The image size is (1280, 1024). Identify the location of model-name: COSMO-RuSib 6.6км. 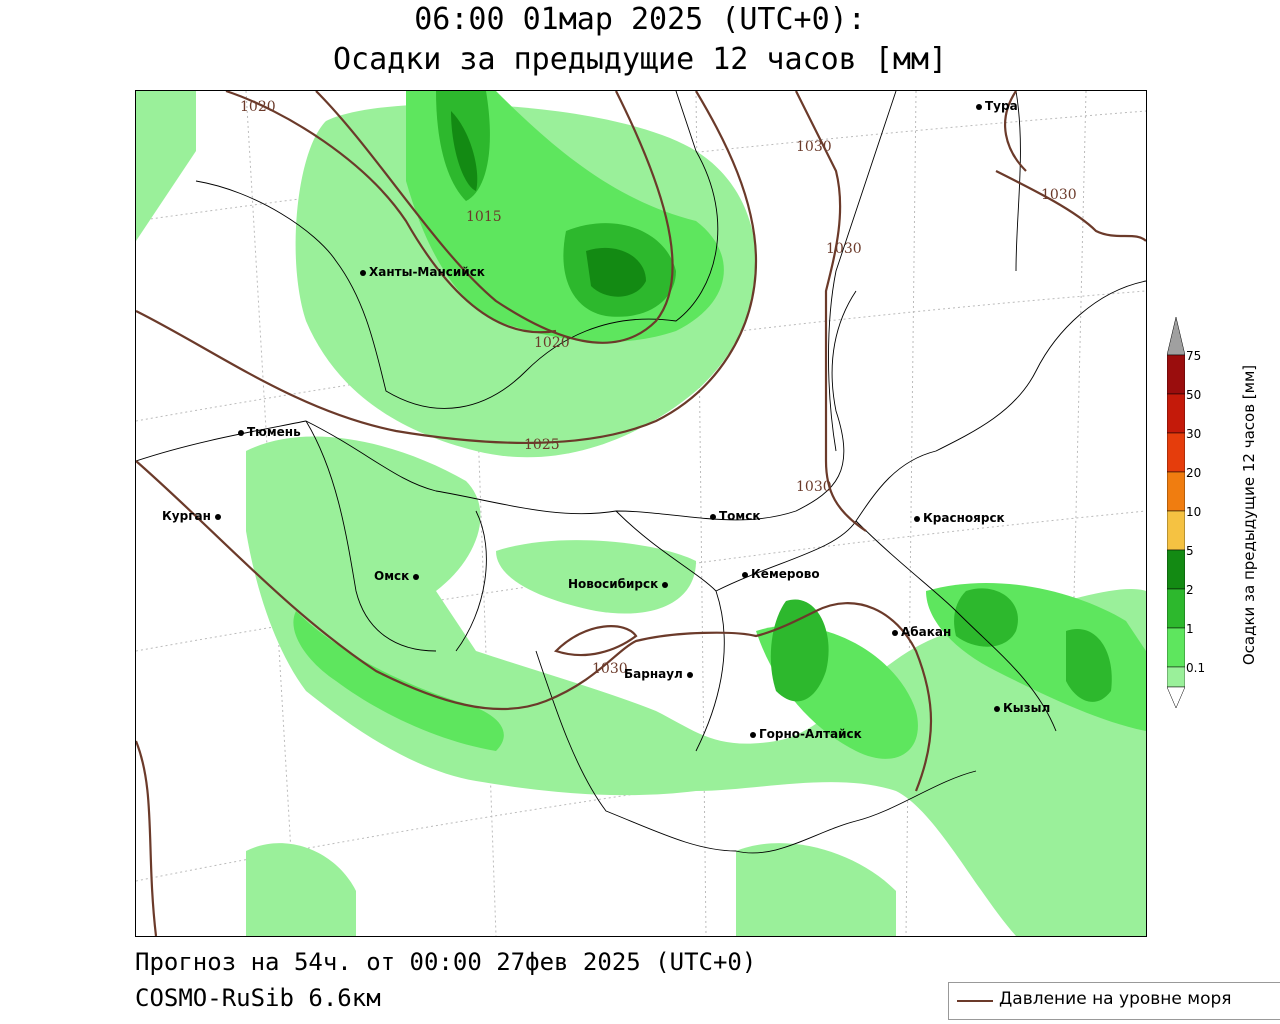
(258, 998).